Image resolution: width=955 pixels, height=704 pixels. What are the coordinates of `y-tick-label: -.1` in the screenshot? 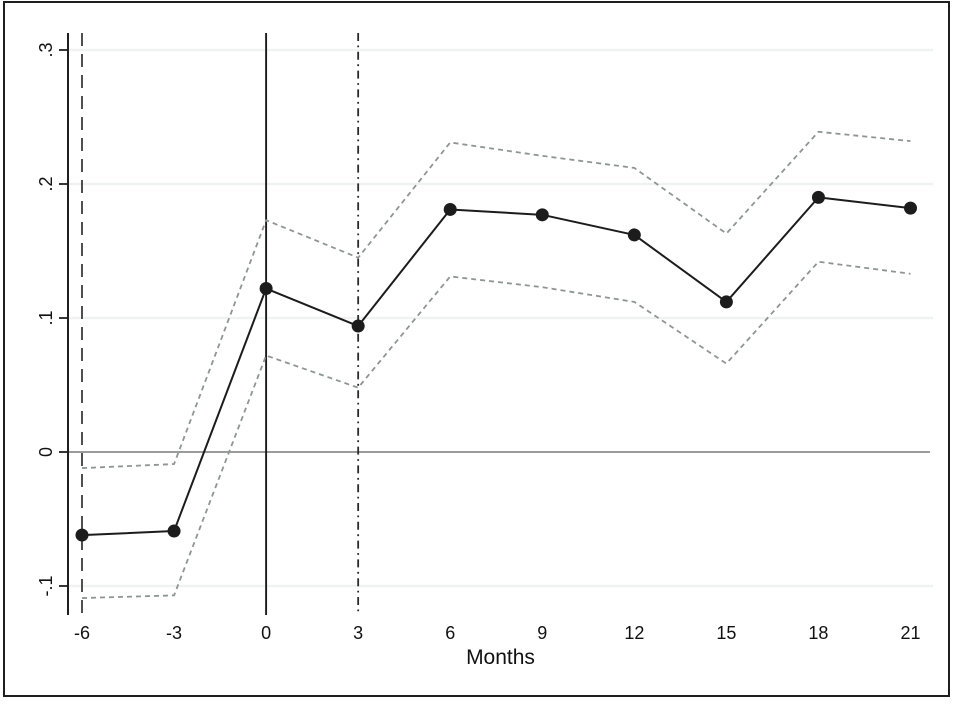 It's located at (46, 585).